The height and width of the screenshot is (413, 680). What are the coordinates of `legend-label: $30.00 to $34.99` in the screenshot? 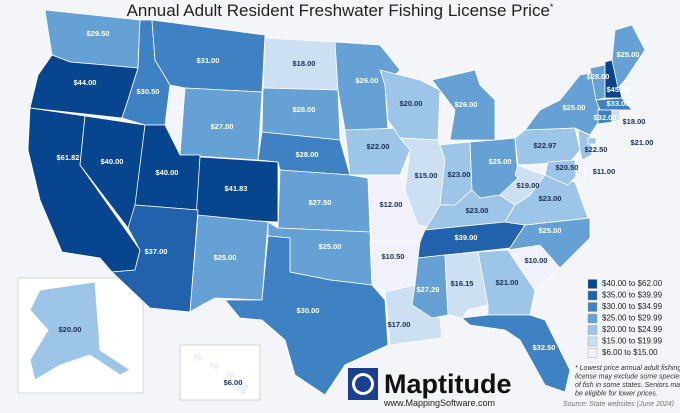 It's located at (632, 306).